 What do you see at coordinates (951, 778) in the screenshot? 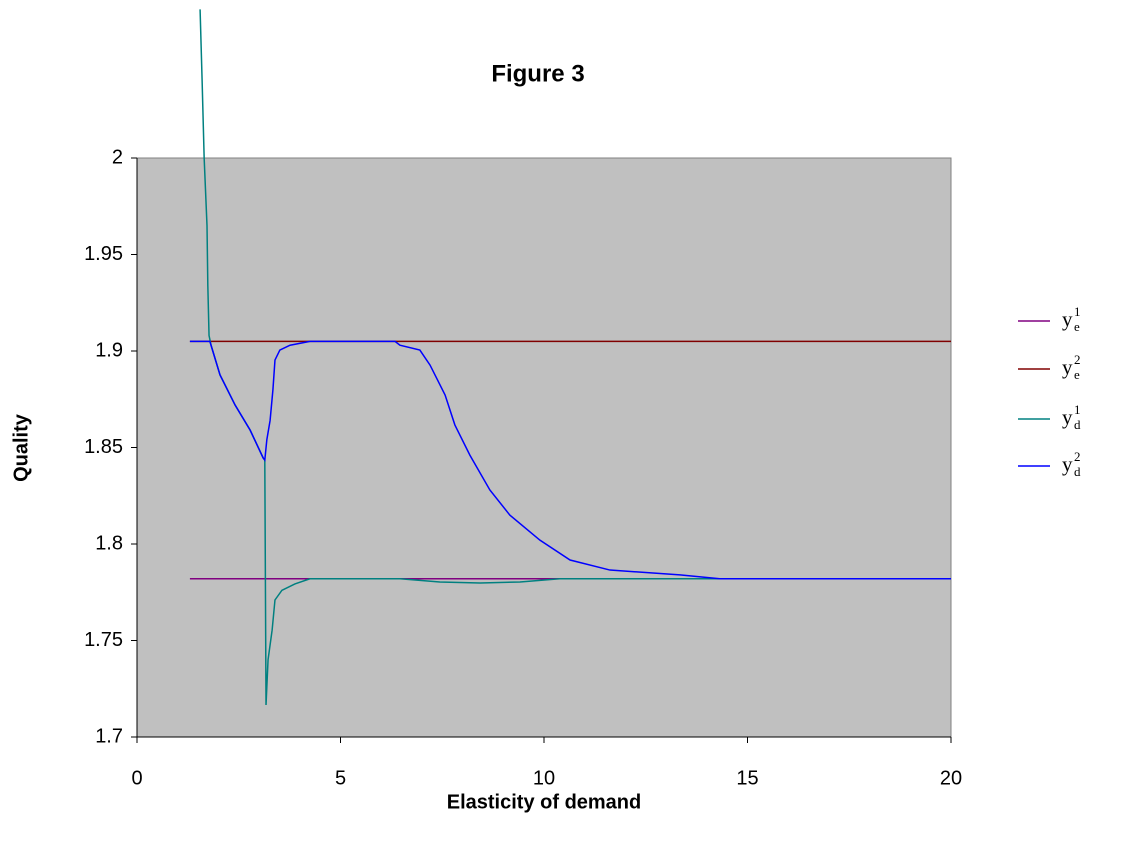
I see `x-tick-label: 20` at bounding box center [951, 778].